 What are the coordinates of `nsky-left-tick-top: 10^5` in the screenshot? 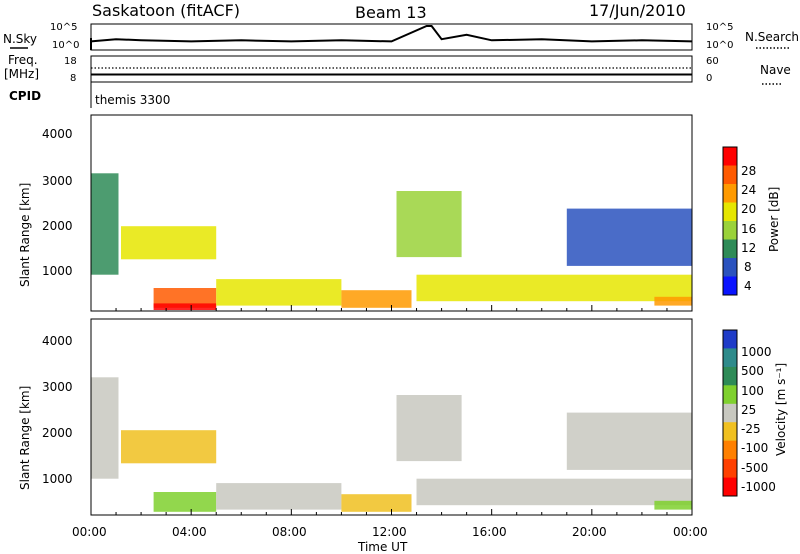 It's located at (63, 27).